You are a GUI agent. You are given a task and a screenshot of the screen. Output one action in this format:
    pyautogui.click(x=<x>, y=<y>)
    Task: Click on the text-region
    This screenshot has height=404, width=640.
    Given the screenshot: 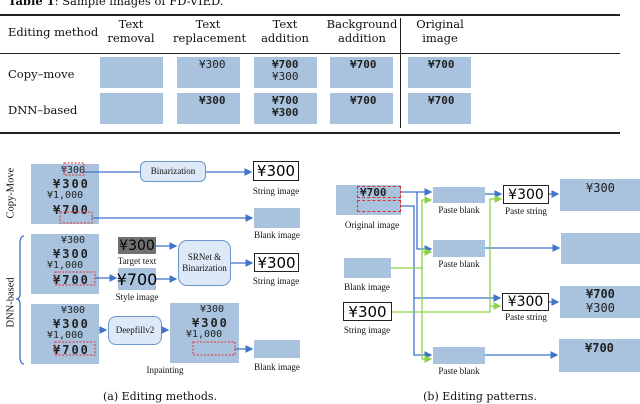 What is the action you would take?
    pyautogui.click(x=379, y=192)
    